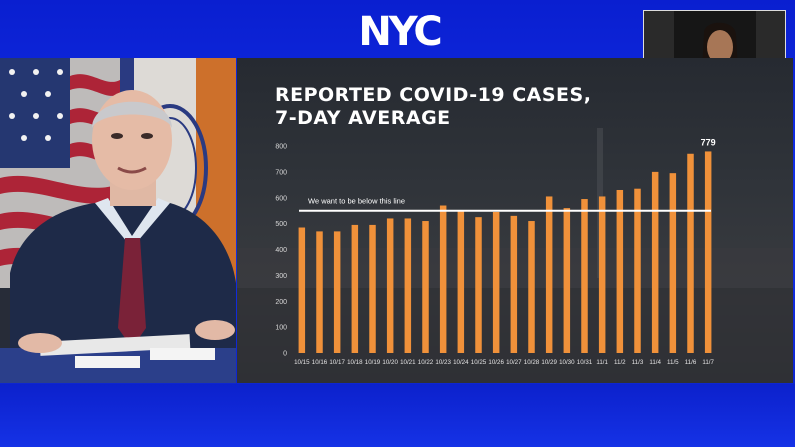 The width and height of the screenshot is (795, 447). Describe the element at coordinates (585, 362) in the screenshot. I see `x-tick-label: 10/31` at that location.